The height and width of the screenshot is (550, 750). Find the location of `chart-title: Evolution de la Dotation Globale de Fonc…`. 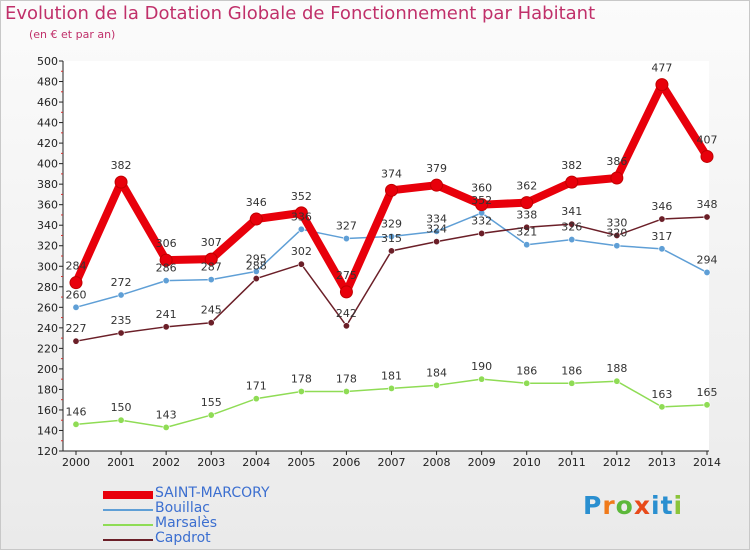

chart-title: Evolution de la Dotation Globale de Fonc… is located at coordinates (300, 13).